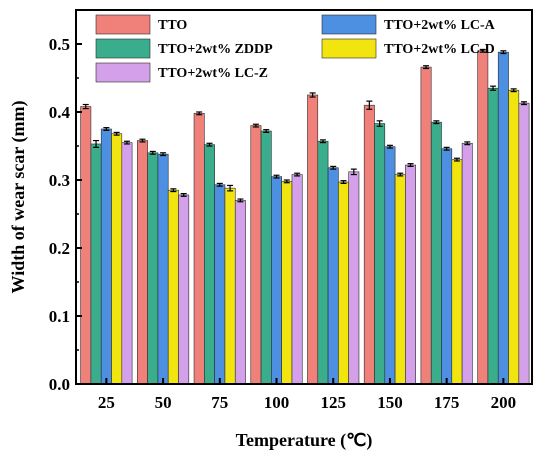 The image size is (550, 458). I want to click on x-axis-title: Temperature (℃), so click(304, 440).